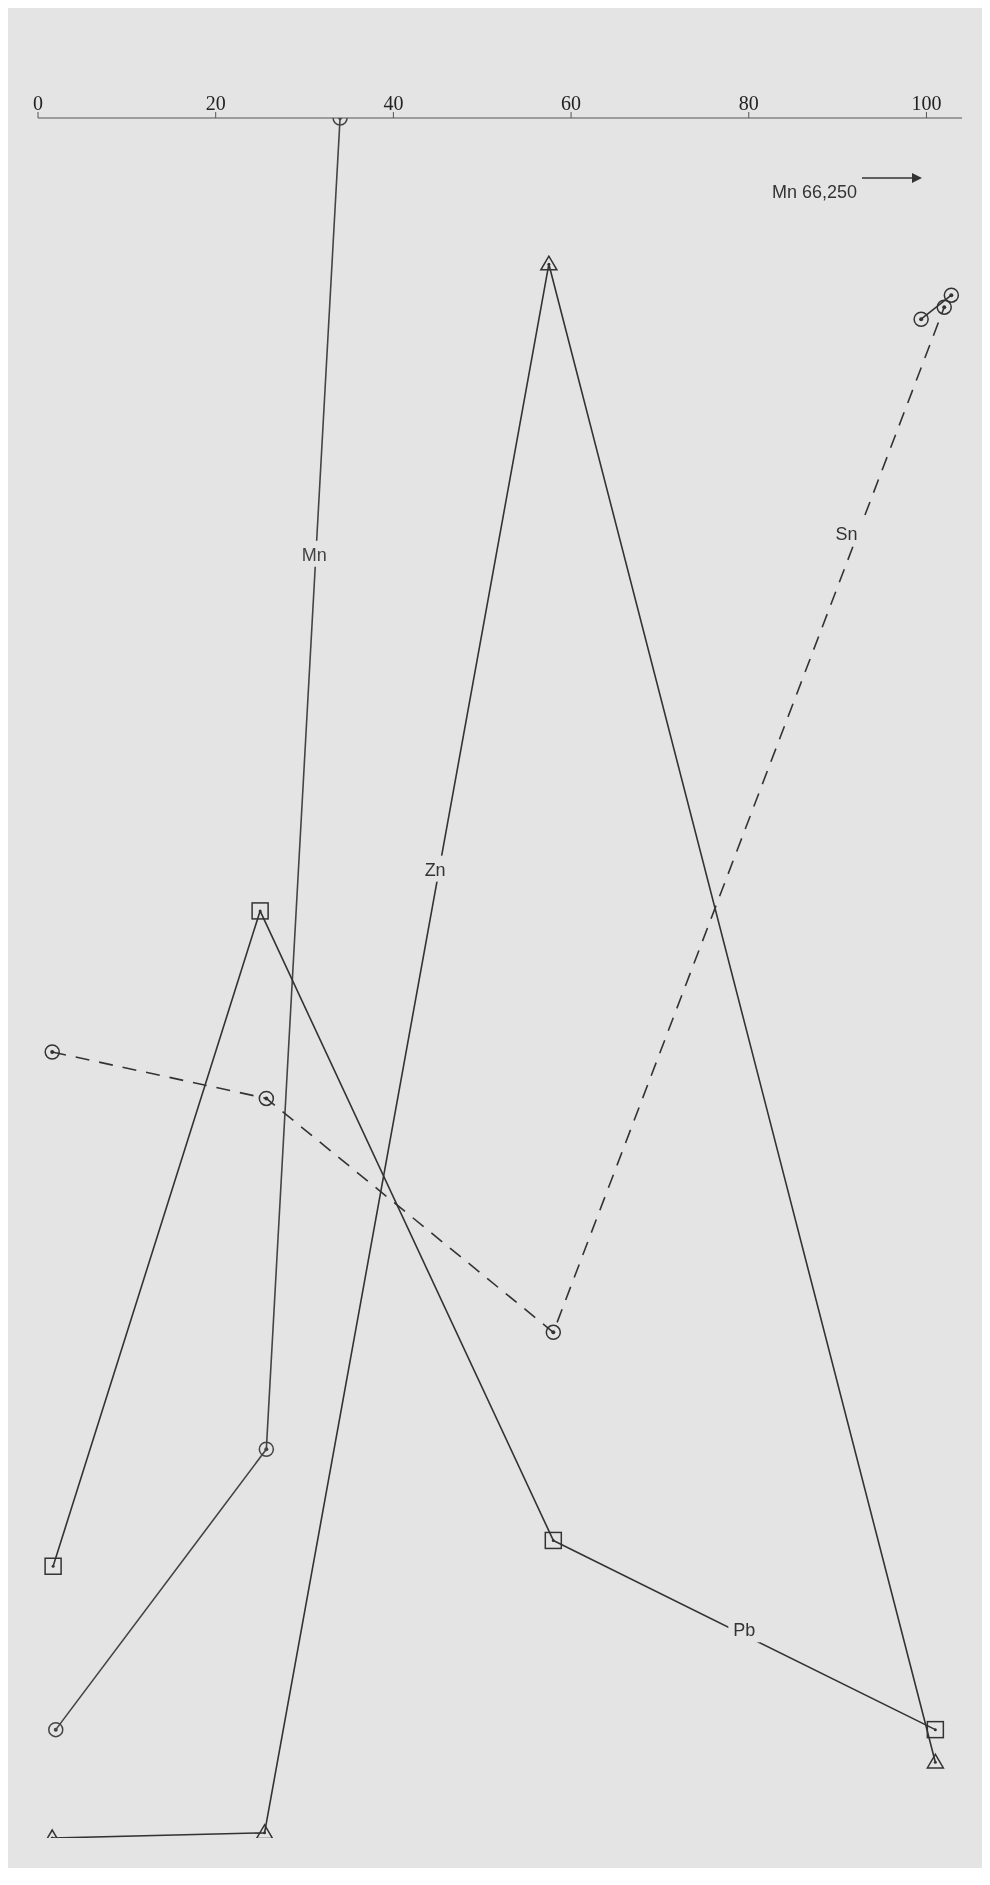 This screenshot has width=990, height=1885. Describe the element at coordinates (38, 103) in the screenshot. I see `x-tick-label: 0` at that location.